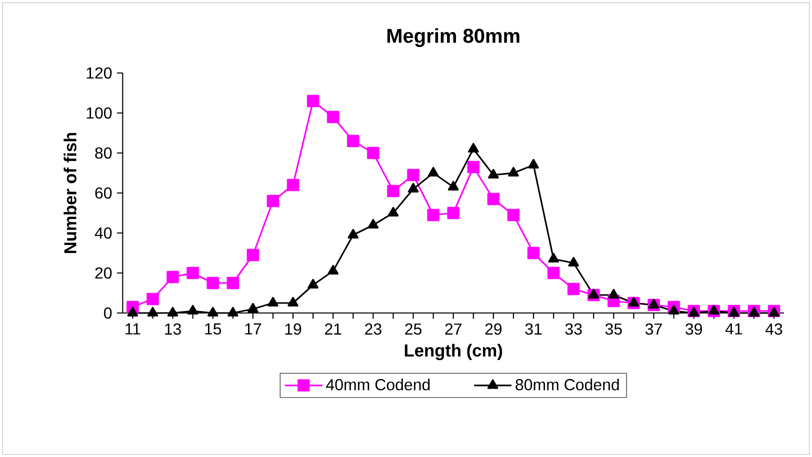  Describe the element at coordinates (173, 329) in the screenshot. I see `x-tick-label: 13` at that location.